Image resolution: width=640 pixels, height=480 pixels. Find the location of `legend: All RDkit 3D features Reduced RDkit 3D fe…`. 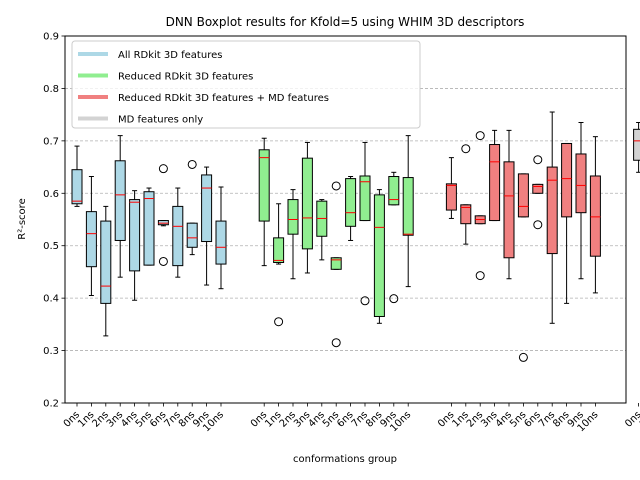

legend: All RDkit 3D features Reduced RDkit 3D fe… is located at coordinates (246, 84).